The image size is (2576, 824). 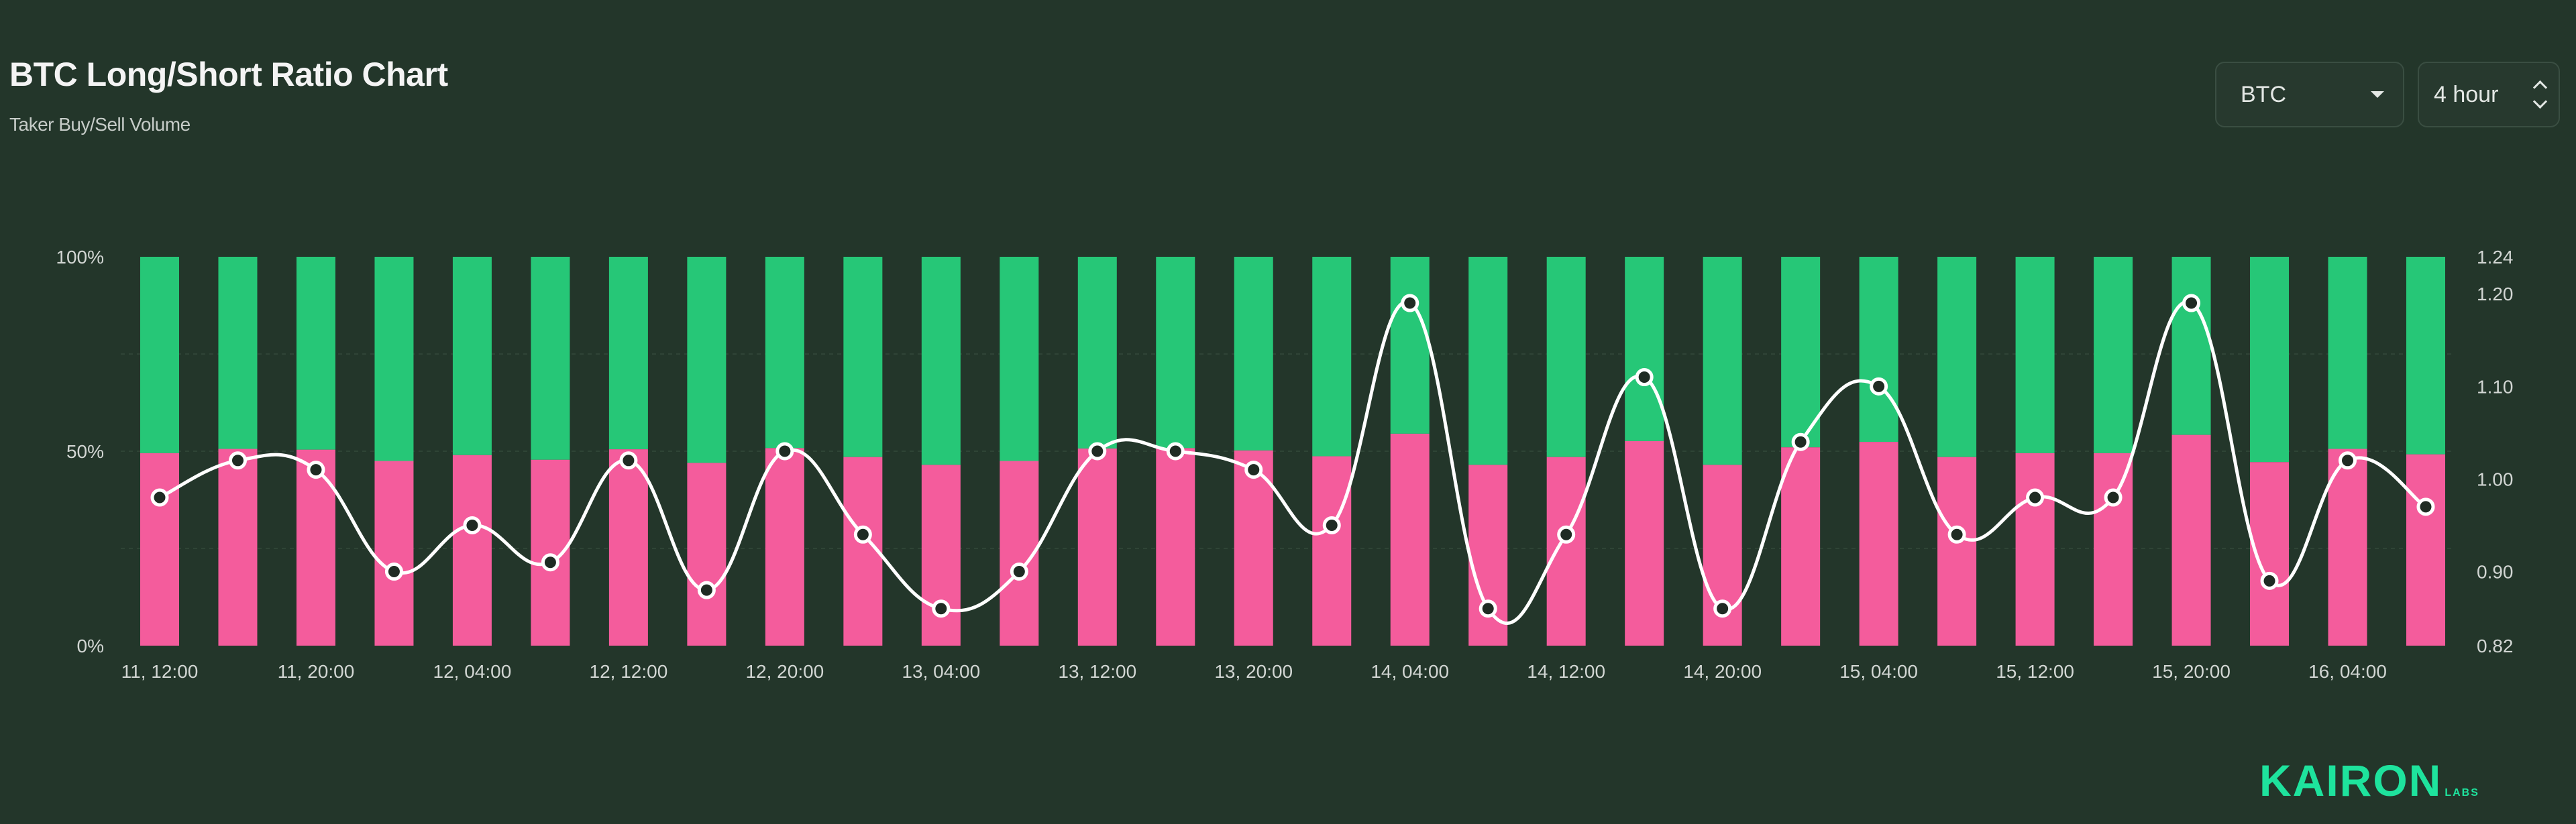 What do you see at coordinates (160, 671) in the screenshot?
I see `x-tick: 11, 12:00` at bounding box center [160, 671].